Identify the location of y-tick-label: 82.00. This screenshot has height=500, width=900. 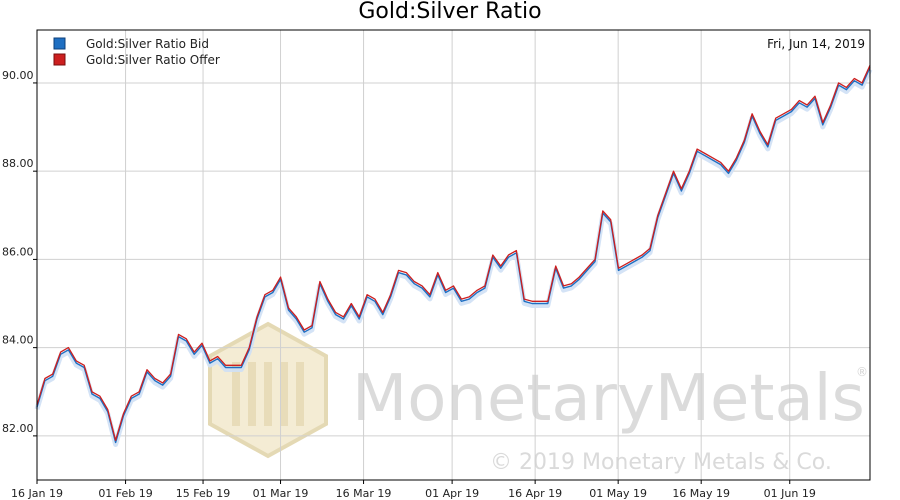
(18, 428).